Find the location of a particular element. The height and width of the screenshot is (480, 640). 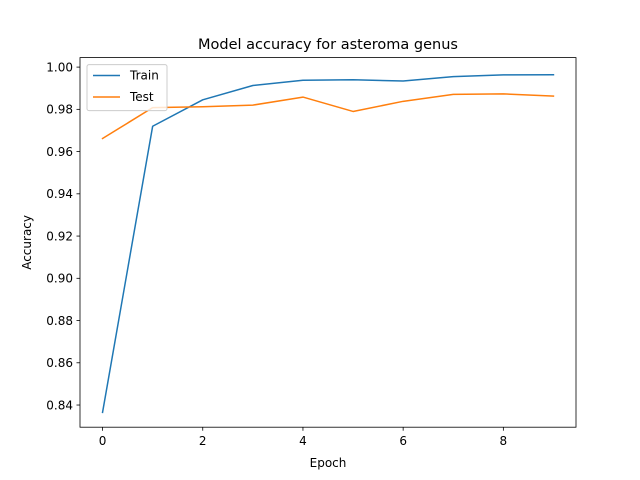

y-tick-label: 0.92 is located at coordinates (59, 236).